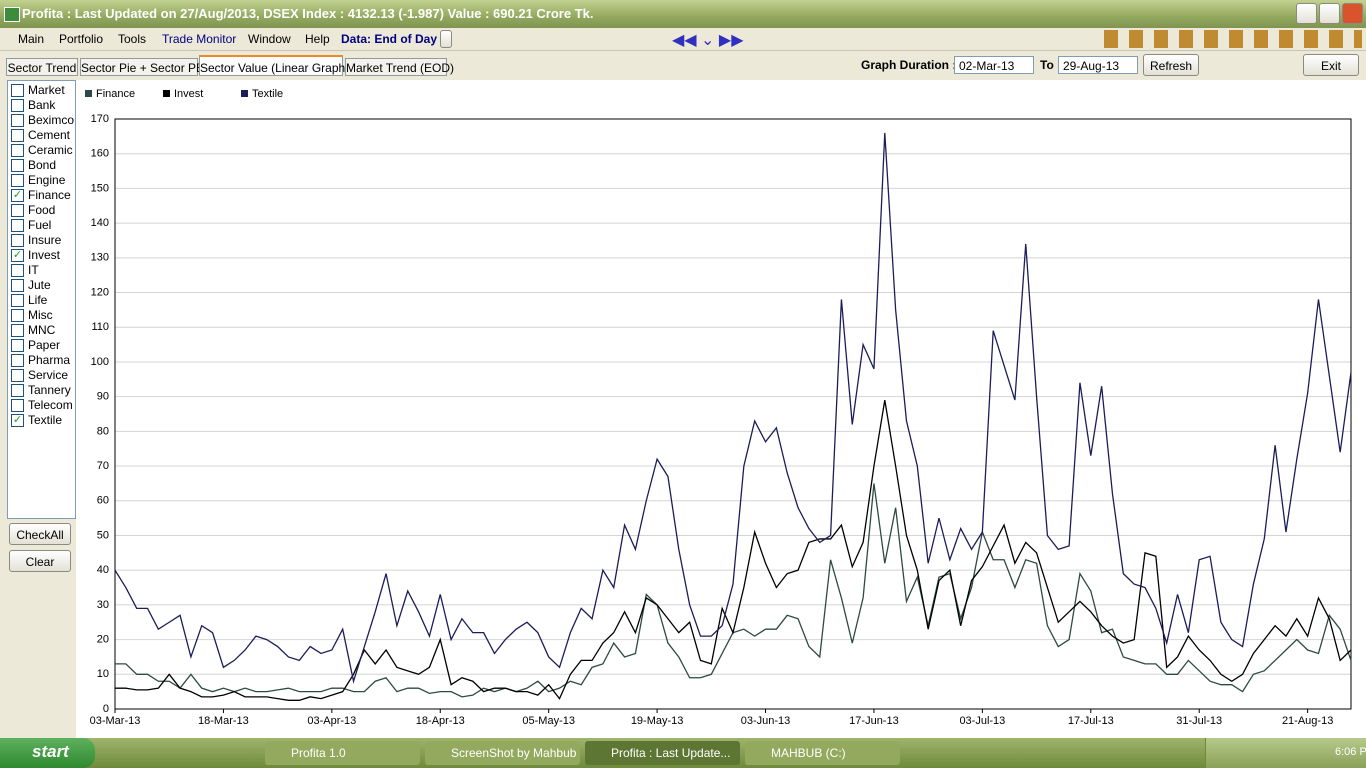  I want to click on clock: 6:06 PM, so click(1350, 752).